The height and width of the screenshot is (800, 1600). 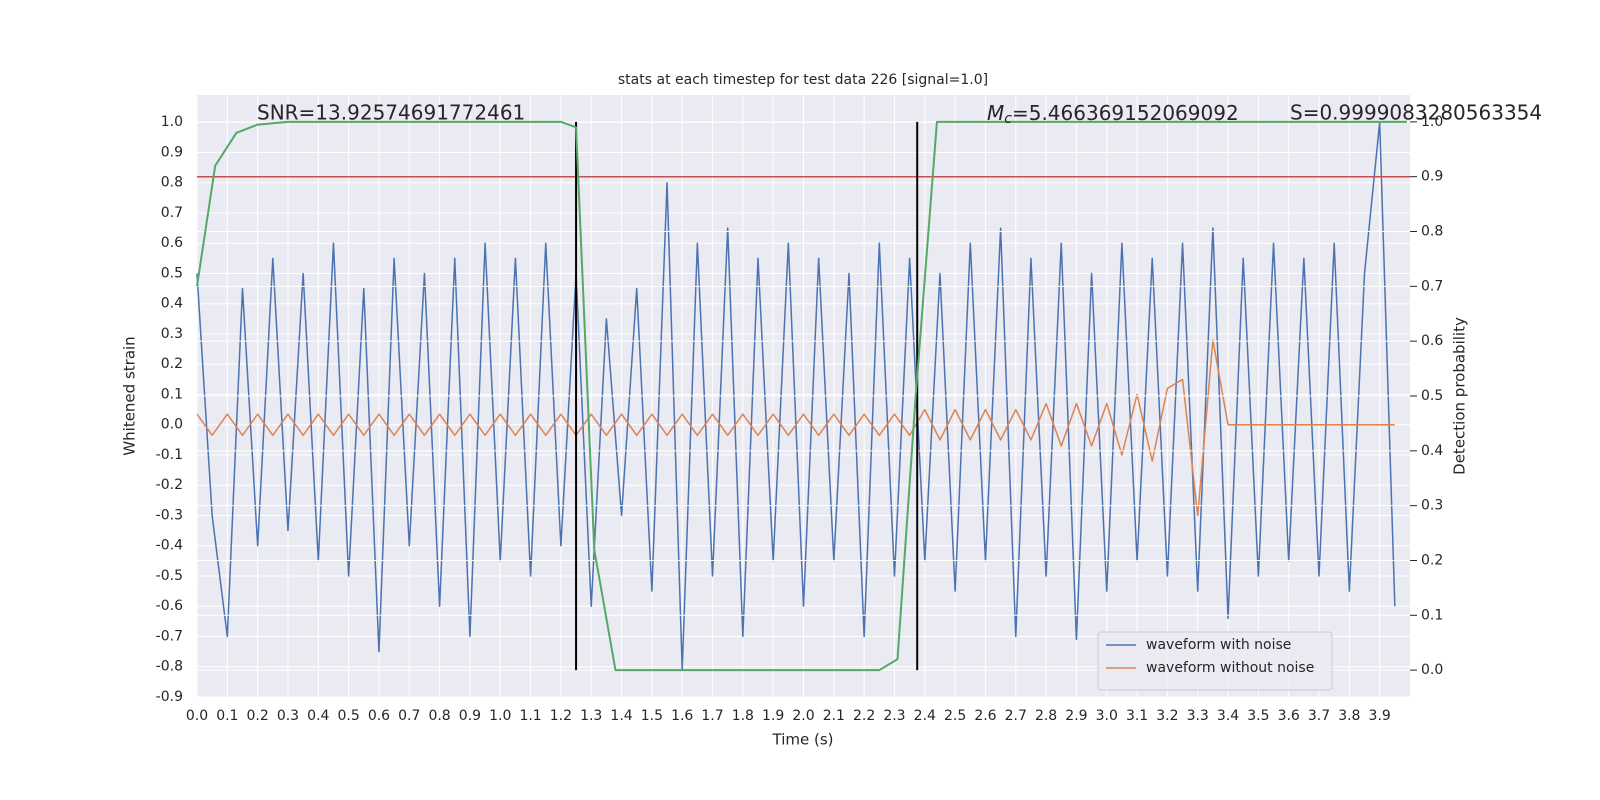 I want to click on y2-tick-label: 0.9, so click(x=1432, y=177).